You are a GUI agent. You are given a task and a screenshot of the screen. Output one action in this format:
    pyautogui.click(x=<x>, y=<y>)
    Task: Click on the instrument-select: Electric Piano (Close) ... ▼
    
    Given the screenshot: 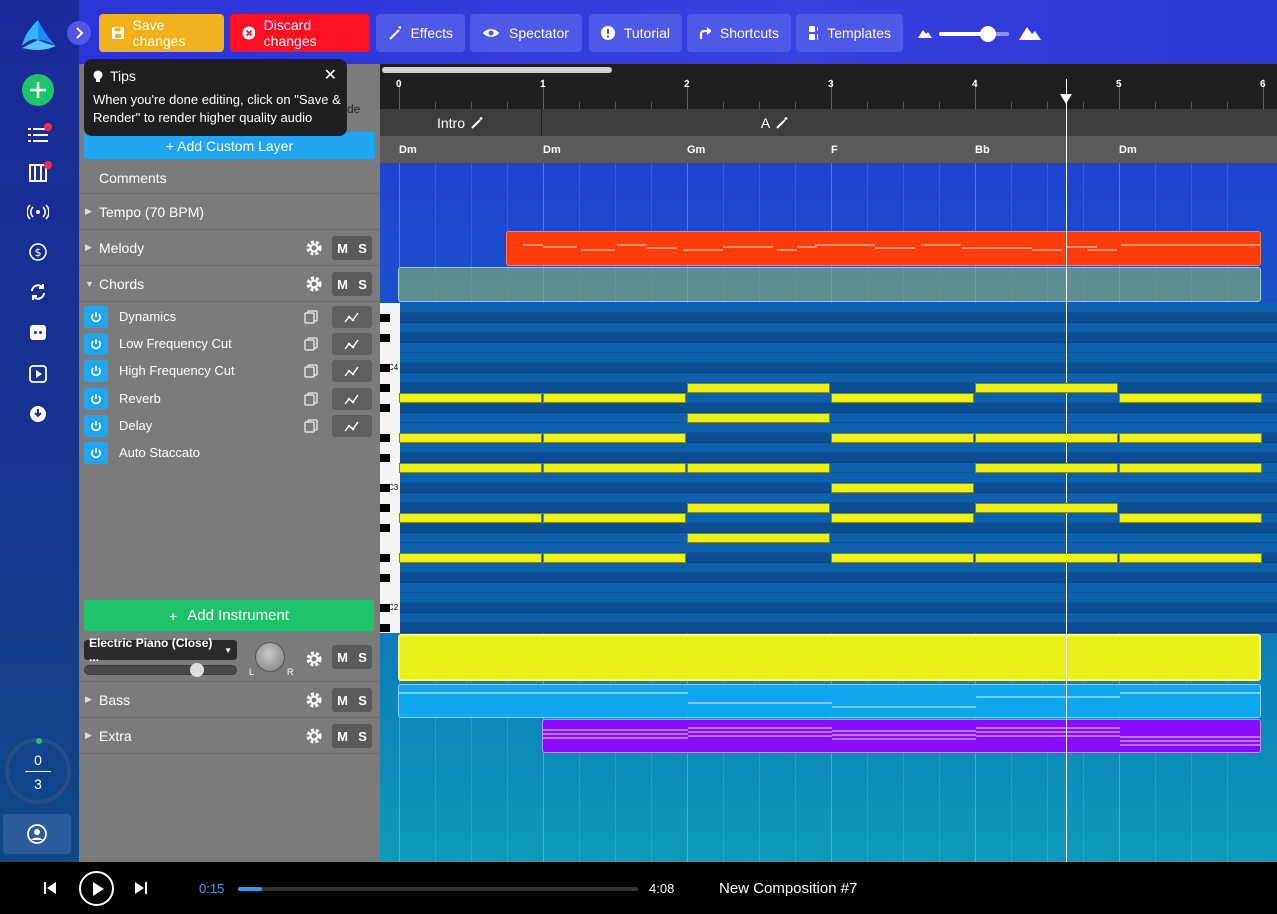 What is the action you would take?
    pyautogui.click(x=160, y=650)
    